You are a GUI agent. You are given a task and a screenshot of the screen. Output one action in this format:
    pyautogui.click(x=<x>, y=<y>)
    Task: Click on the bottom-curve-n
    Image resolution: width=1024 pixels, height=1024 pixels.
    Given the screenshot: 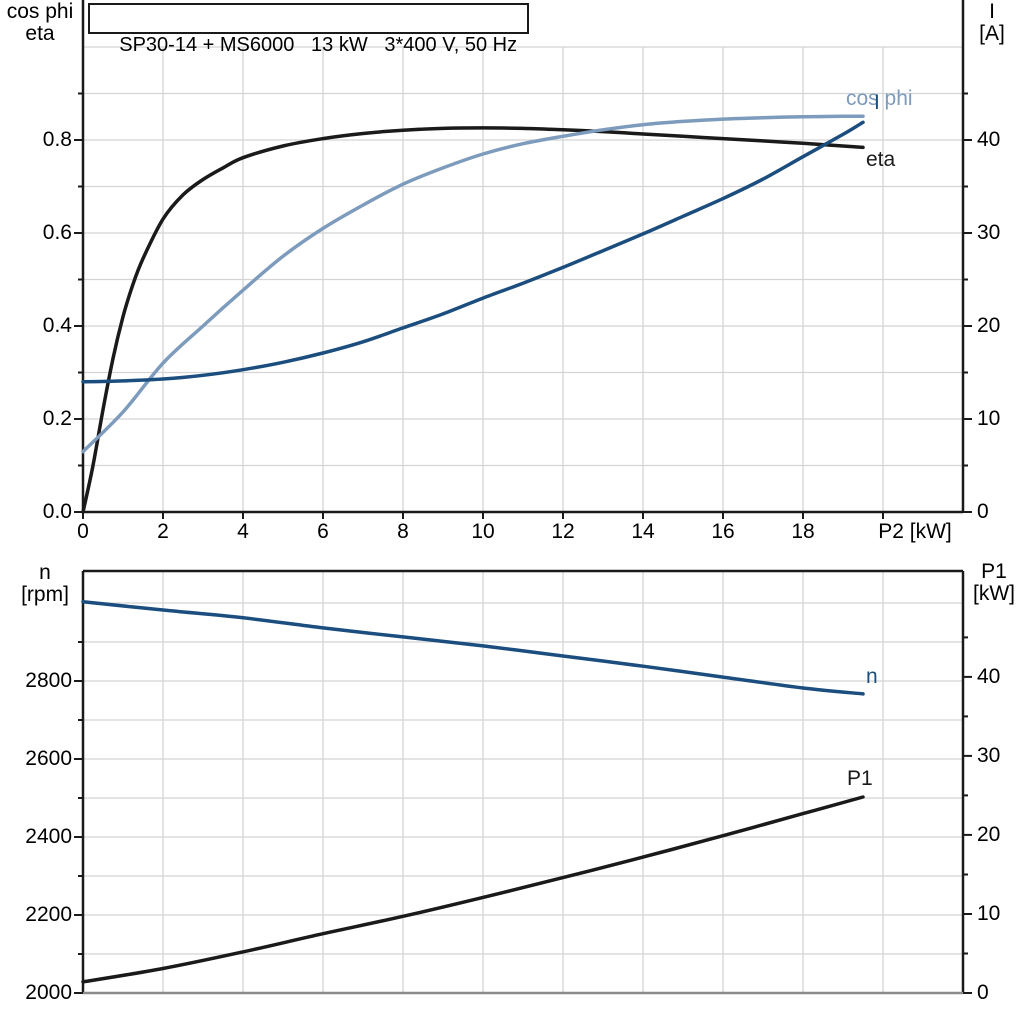 What is the action you would take?
    pyautogui.click(x=473, y=648)
    